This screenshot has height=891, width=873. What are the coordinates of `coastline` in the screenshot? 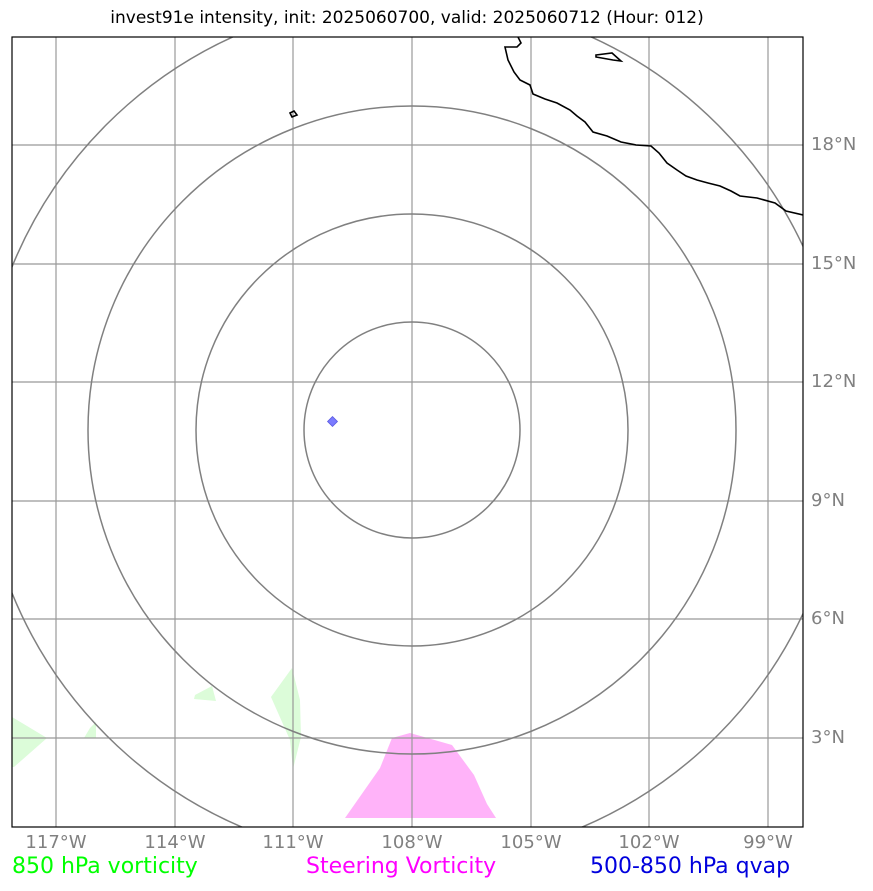 It's located at (545, 126).